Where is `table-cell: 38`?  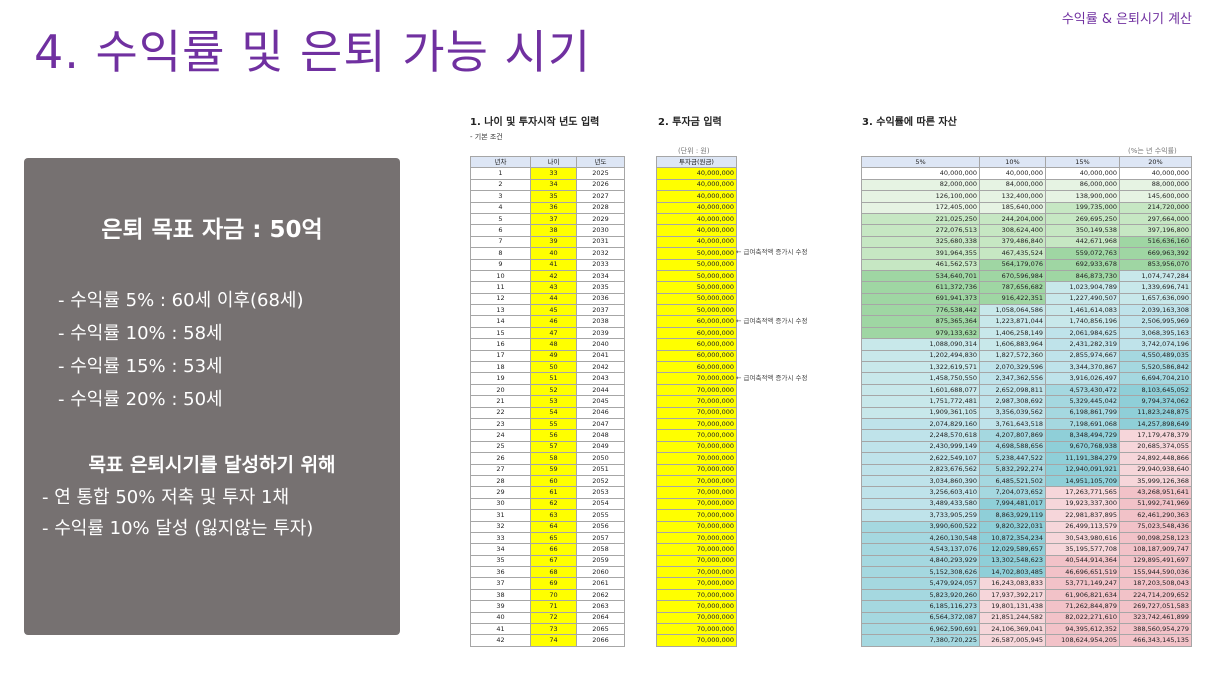
table-cell: 38 is located at coordinates (500, 595).